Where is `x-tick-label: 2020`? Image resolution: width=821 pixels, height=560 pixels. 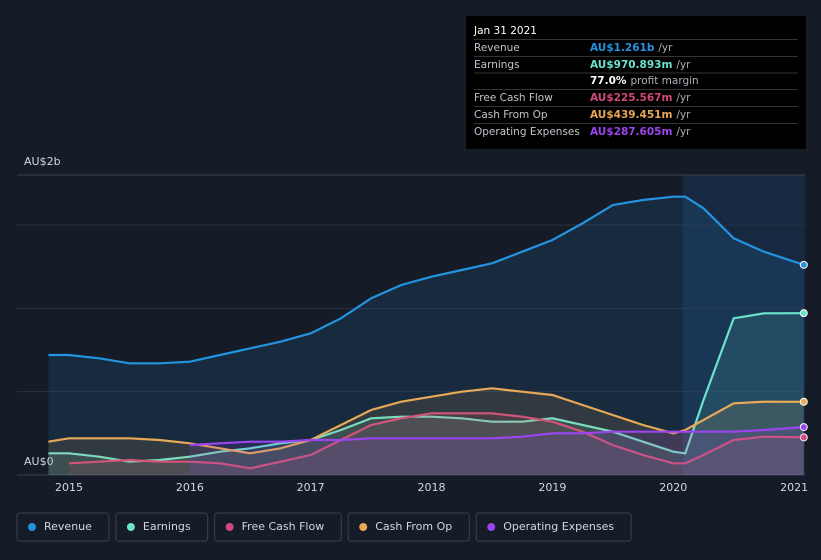 x-tick-label: 2020 is located at coordinates (673, 487).